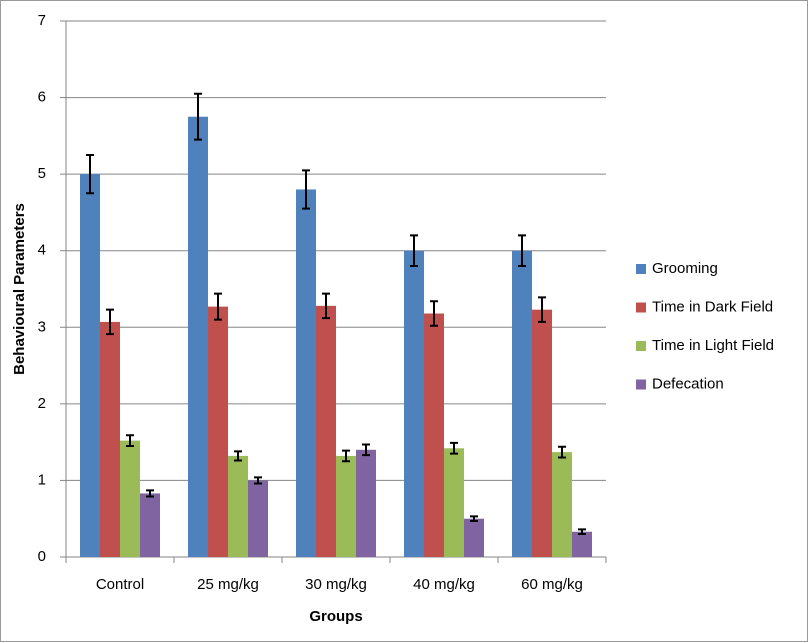 The image size is (808, 642). What do you see at coordinates (42, 326) in the screenshot?
I see `y-tick-label: 3` at bounding box center [42, 326].